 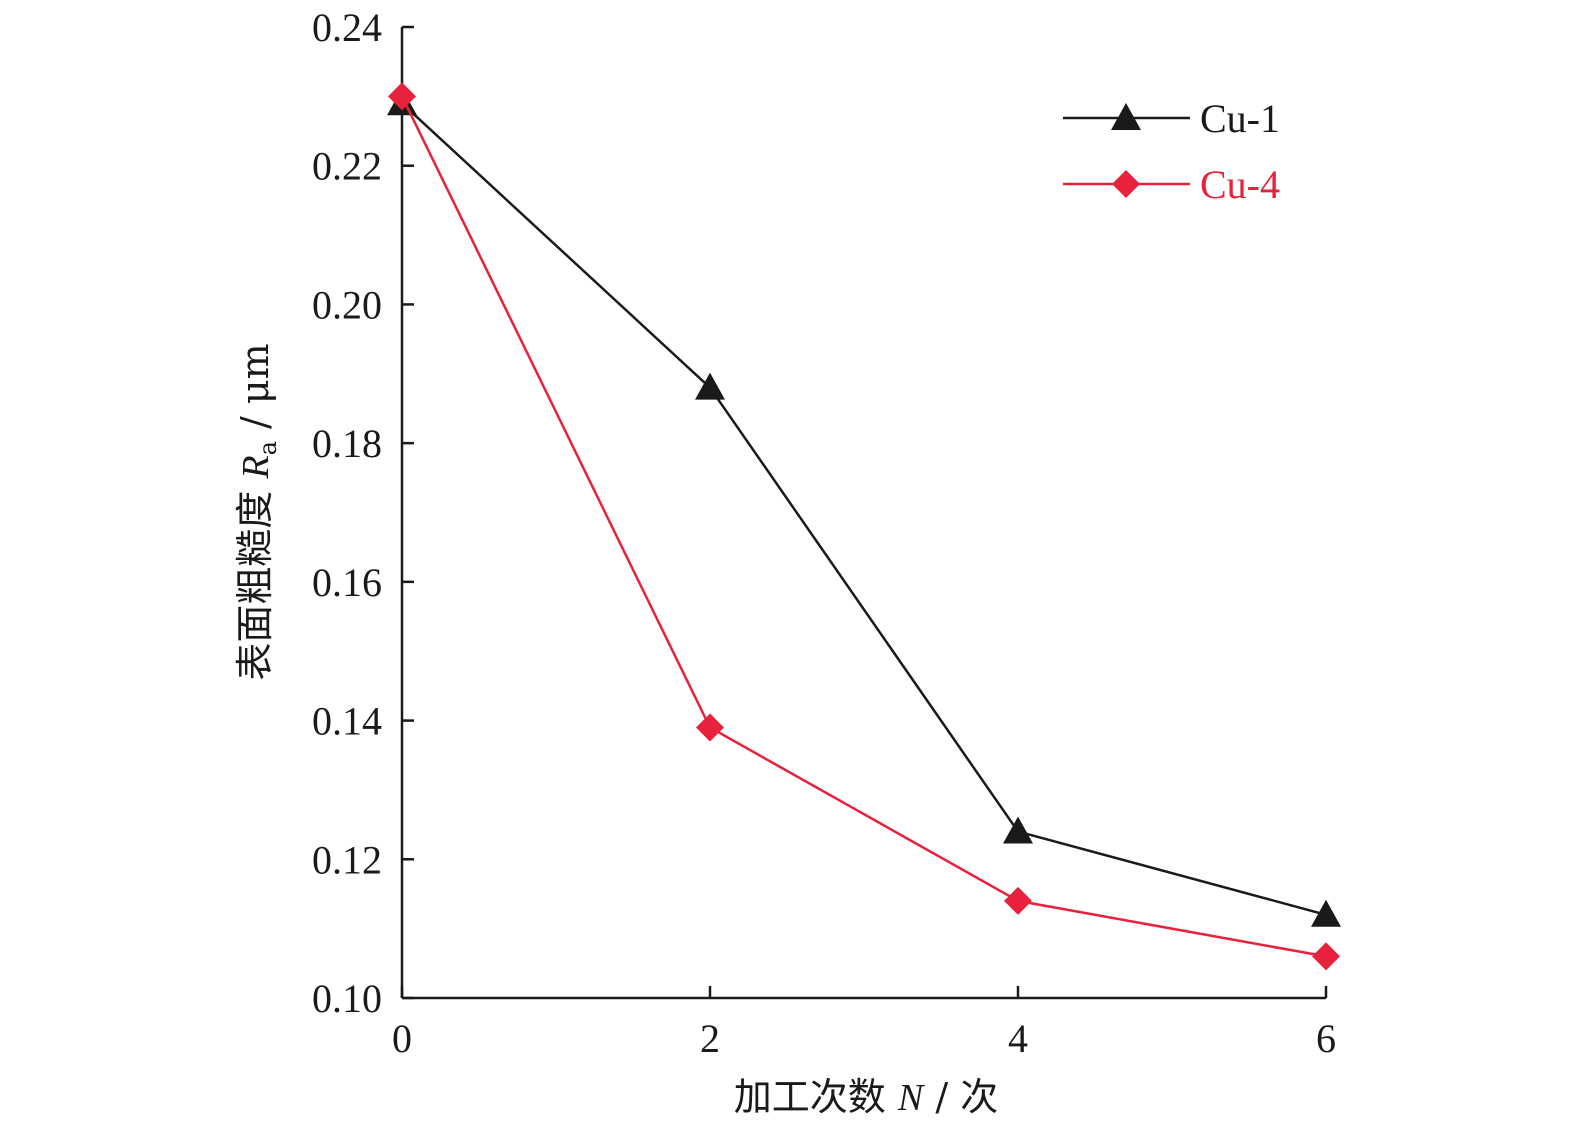 What do you see at coordinates (1240, 118) in the screenshot?
I see `legend-label: Cu-1` at bounding box center [1240, 118].